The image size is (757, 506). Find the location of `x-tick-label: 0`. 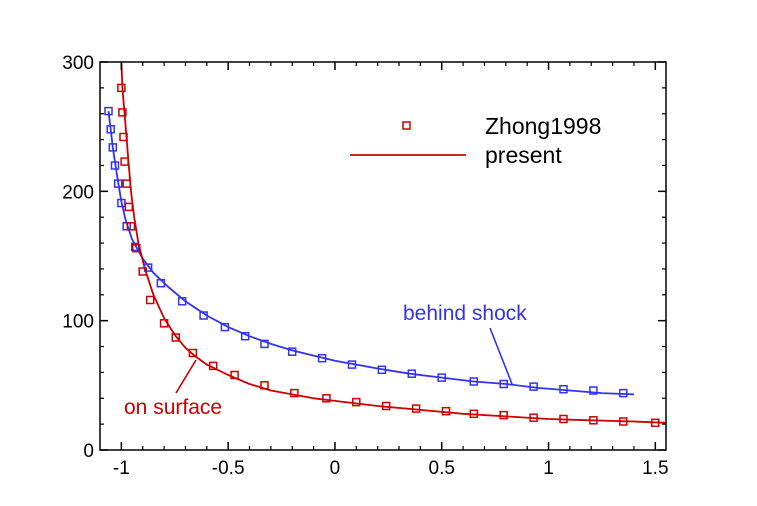

x-tick-label: 0 is located at coordinates (335, 468).